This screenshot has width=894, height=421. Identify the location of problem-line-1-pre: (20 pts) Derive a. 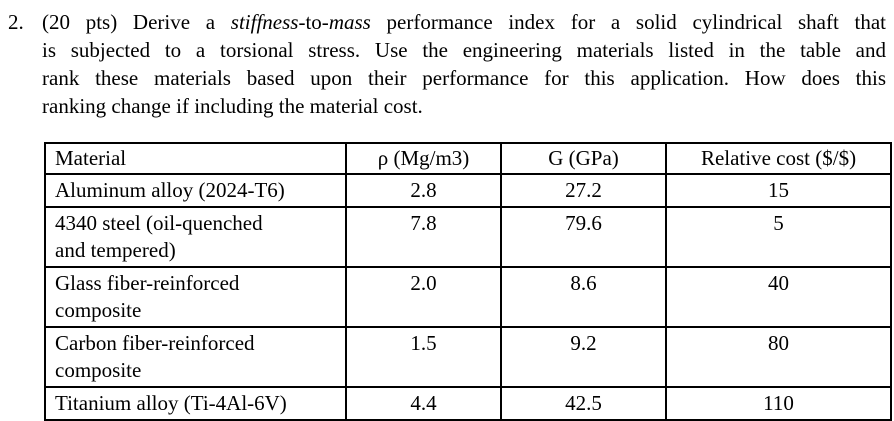
(136, 22).